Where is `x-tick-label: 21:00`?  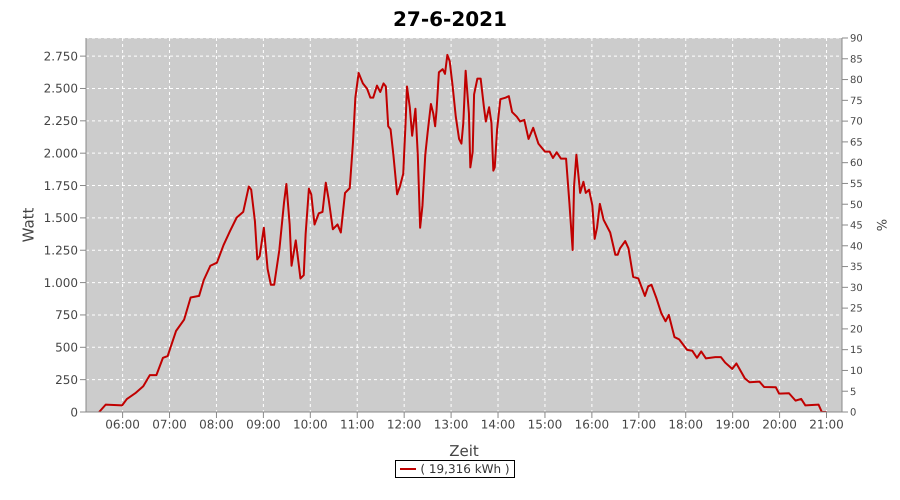
x-tick-label: 21:00 is located at coordinates (826, 425).